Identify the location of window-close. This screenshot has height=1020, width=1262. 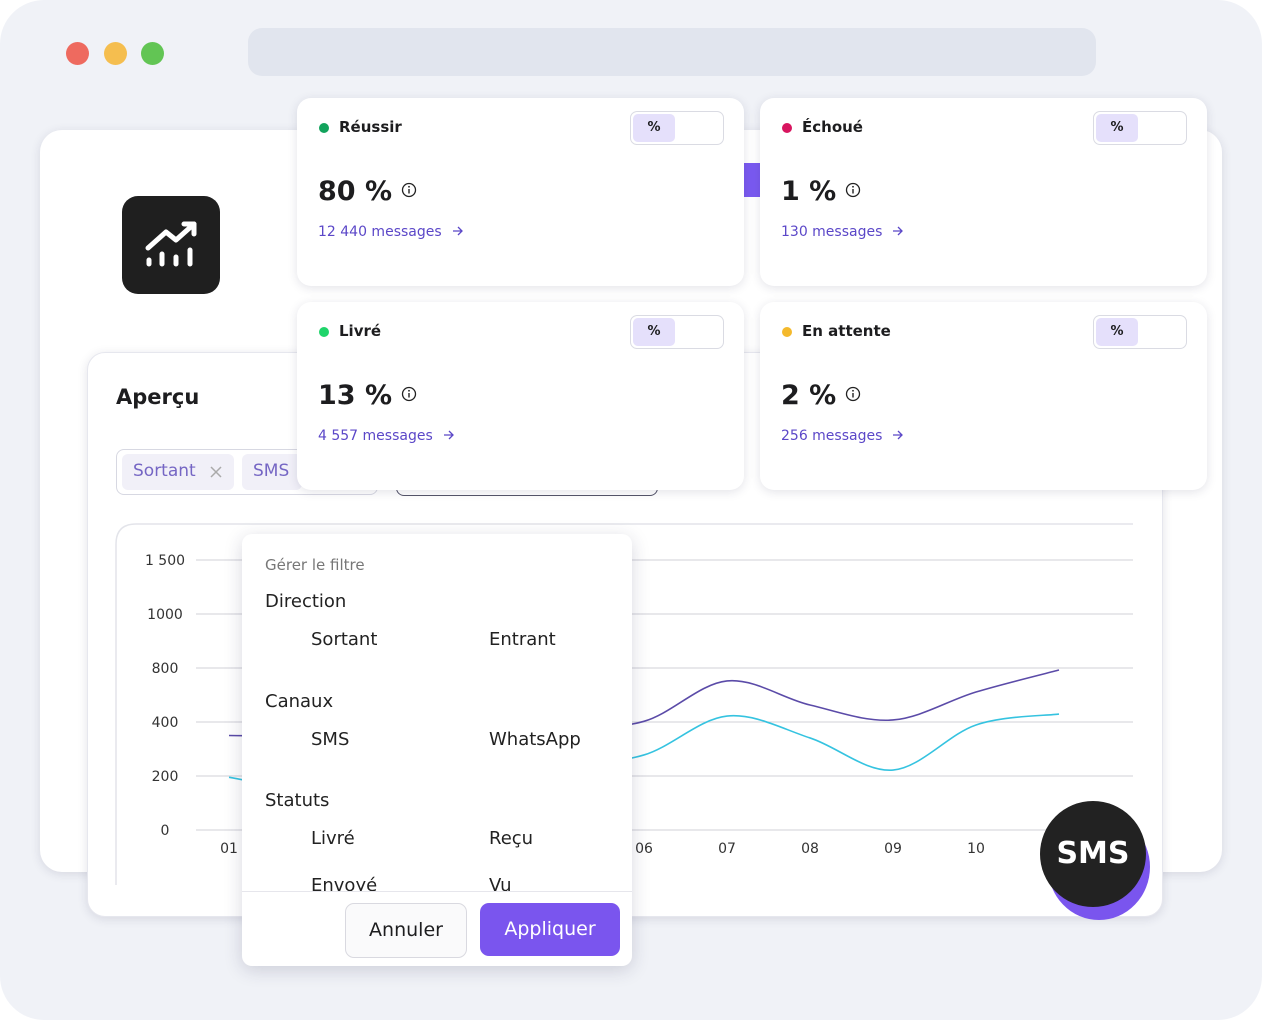
(77, 53).